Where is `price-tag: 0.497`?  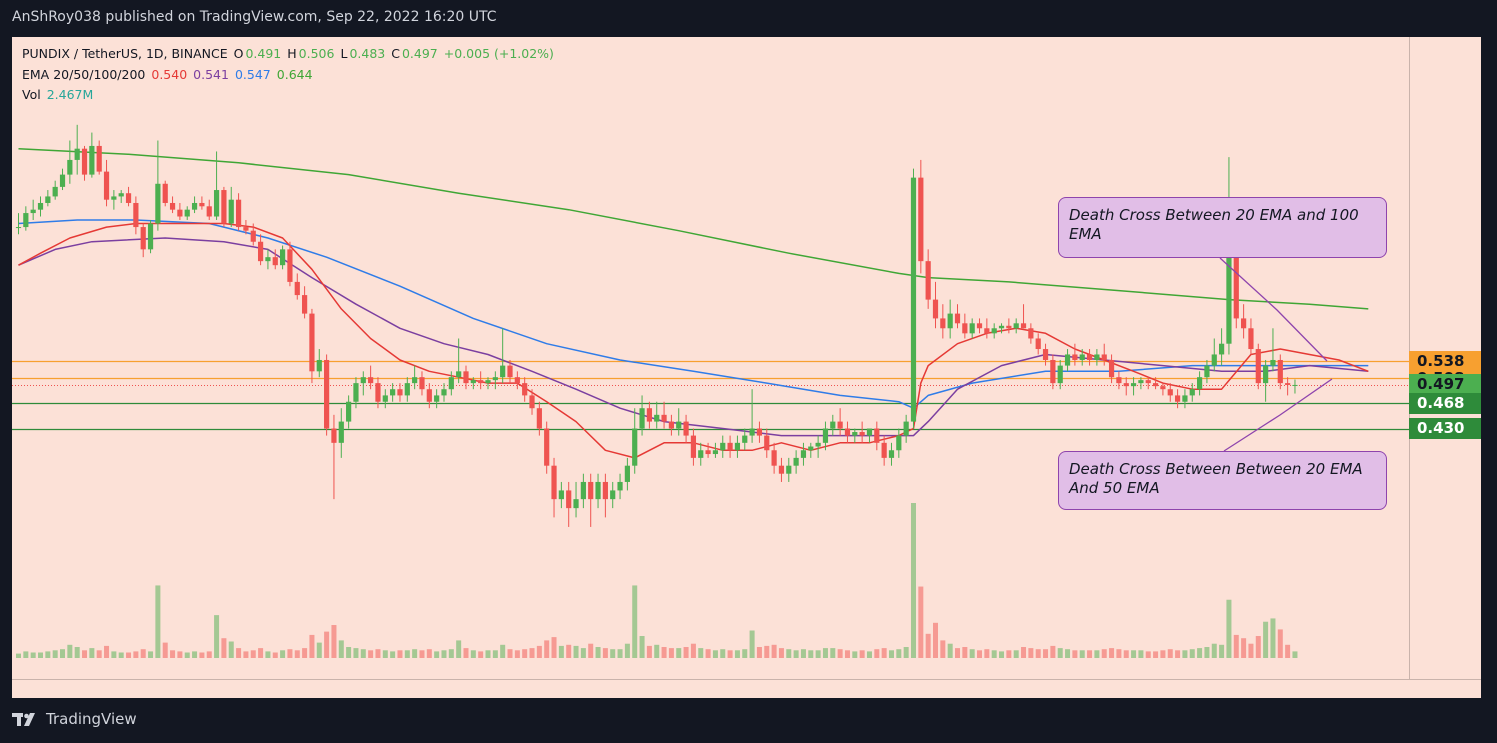
price-tag: 0.497 is located at coordinates (1445, 385).